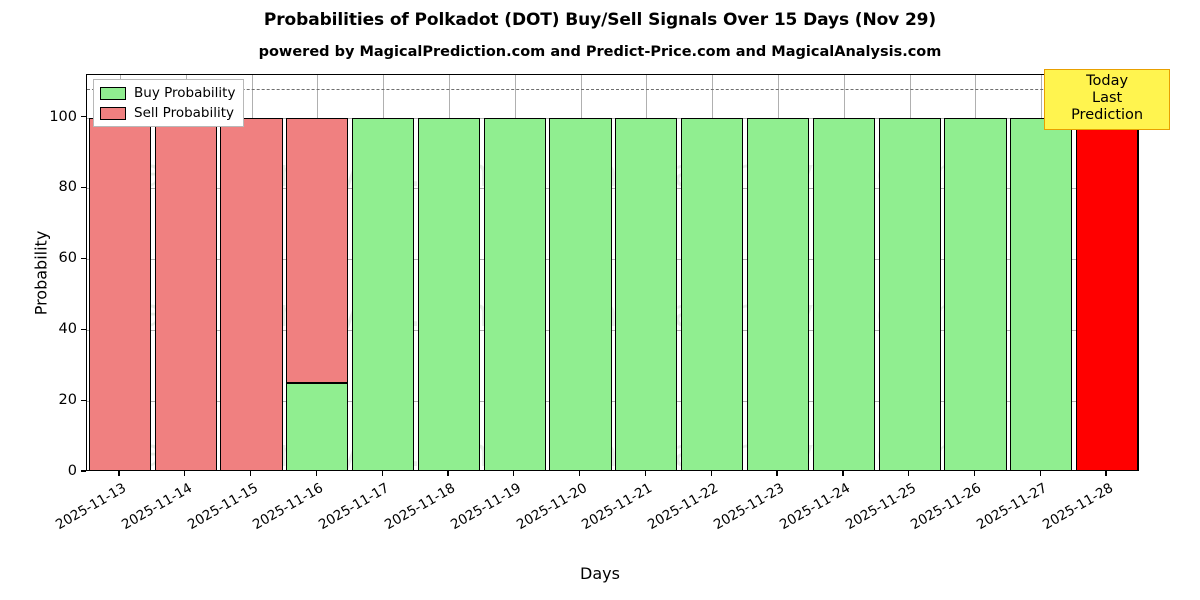 The width and height of the screenshot is (1200, 600). Describe the element at coordinates (612, 90) in the screenshot. I see `reference-dashed-line` at that location.